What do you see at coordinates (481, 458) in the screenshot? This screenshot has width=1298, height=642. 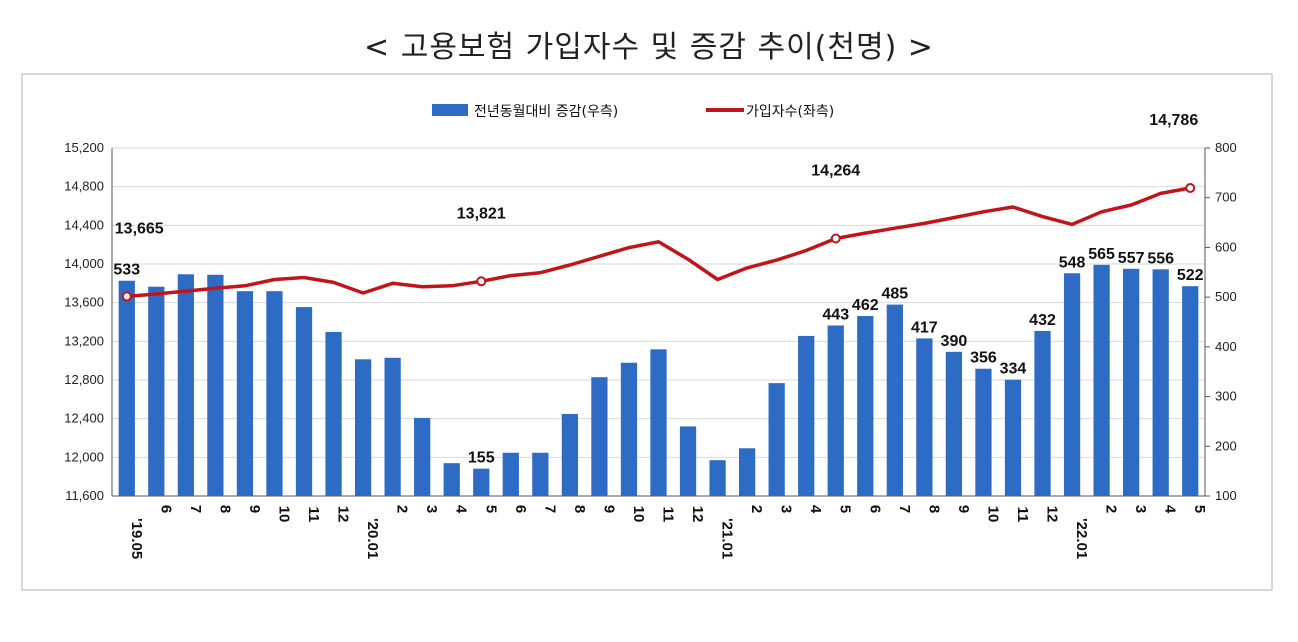 I see `bar-data-label: 155` at bounding box center [481, 458].